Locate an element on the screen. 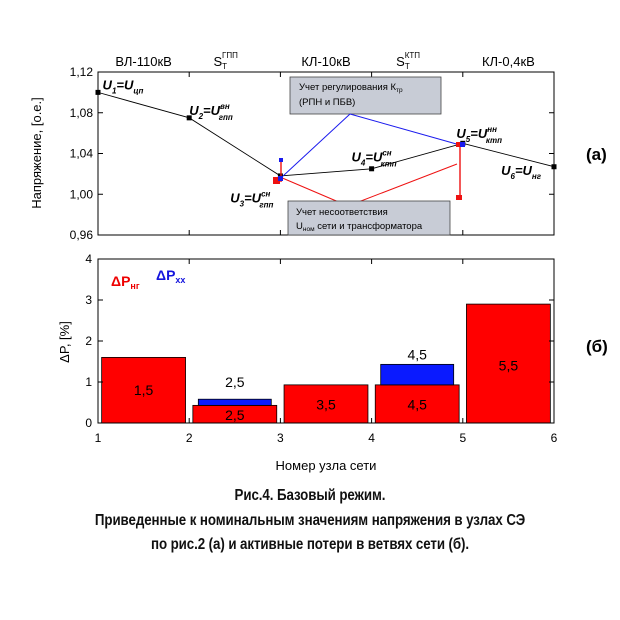 This screenshot has width=620, height=620. section-label: ВЛ-110кВ is located at coordinates (143, 61).